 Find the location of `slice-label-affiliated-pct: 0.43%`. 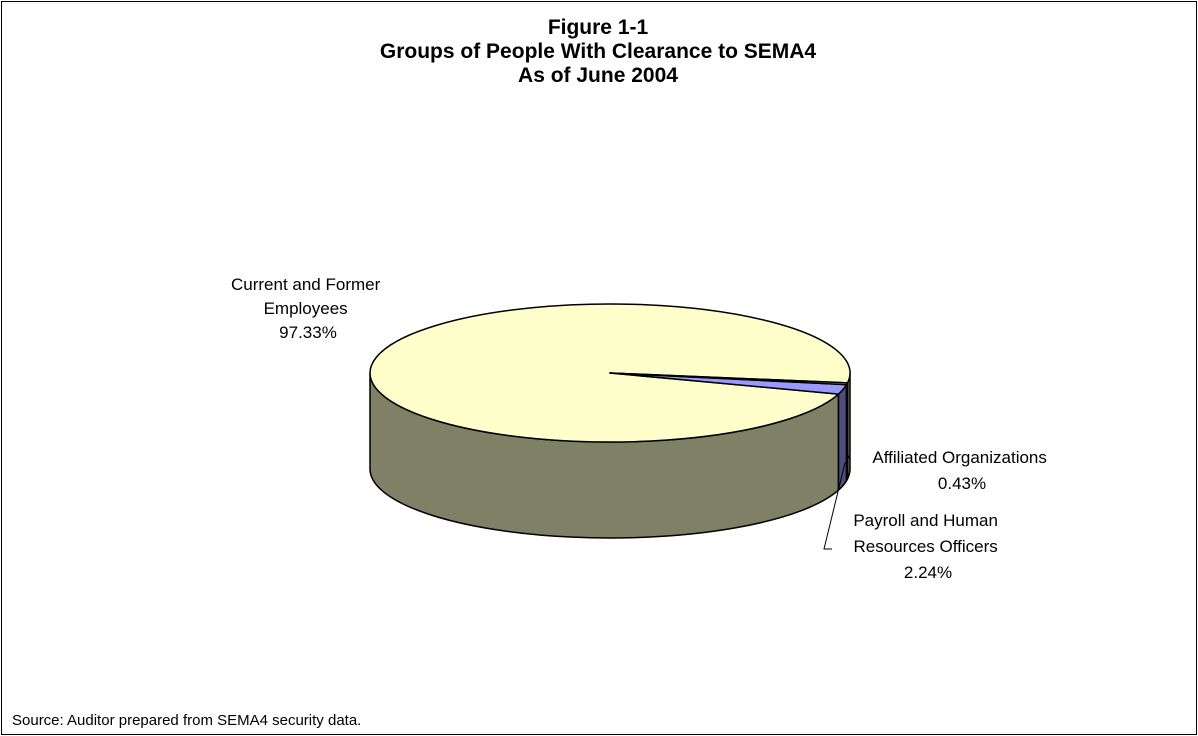

slice-label-affiliated-pct: 0.43% is located at coordinates (962, 483).